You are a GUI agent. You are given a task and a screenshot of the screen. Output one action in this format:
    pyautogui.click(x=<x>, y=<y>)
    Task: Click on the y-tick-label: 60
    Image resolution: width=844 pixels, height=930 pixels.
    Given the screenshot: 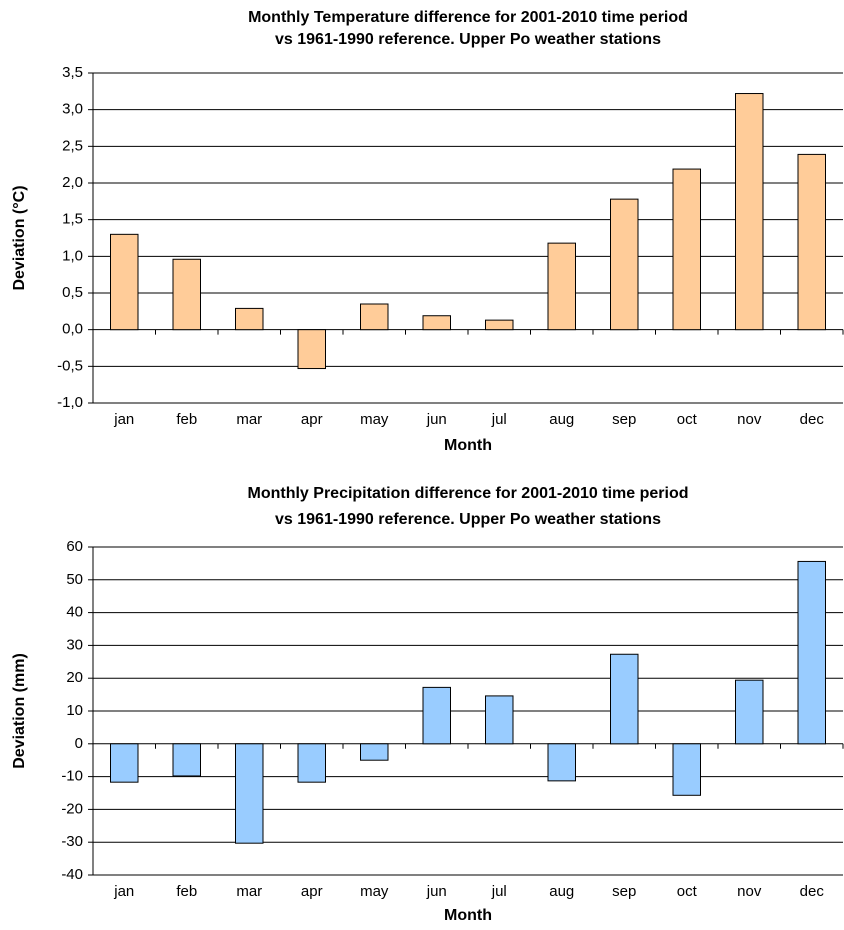 What is the action you would take?
    pyautogui.click(x=74, y=546)
    